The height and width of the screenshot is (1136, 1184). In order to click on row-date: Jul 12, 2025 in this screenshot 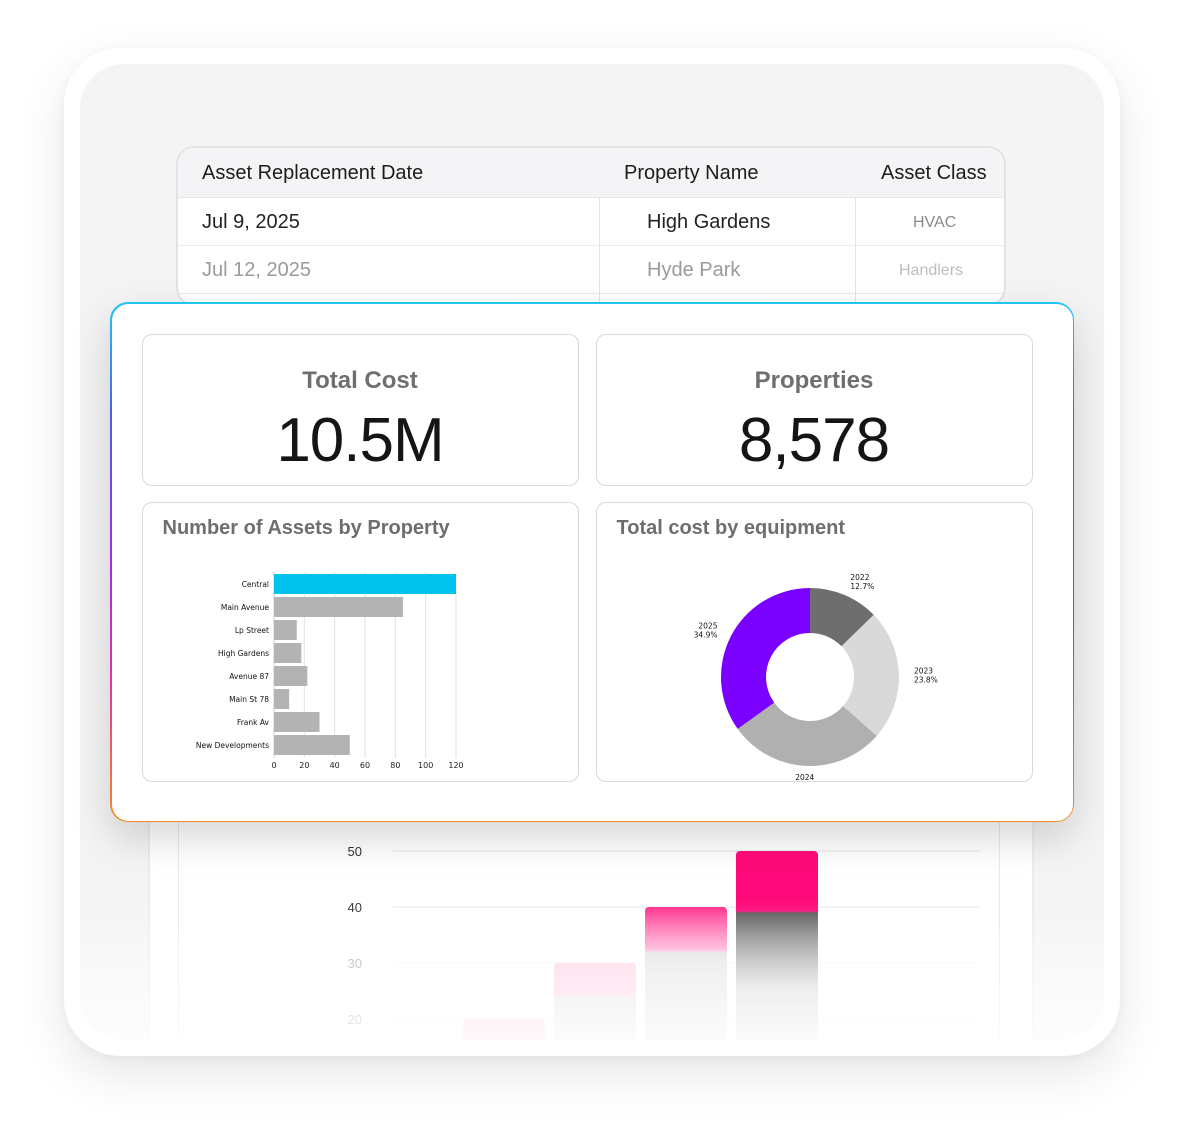, I will do `click(256, 270)`.